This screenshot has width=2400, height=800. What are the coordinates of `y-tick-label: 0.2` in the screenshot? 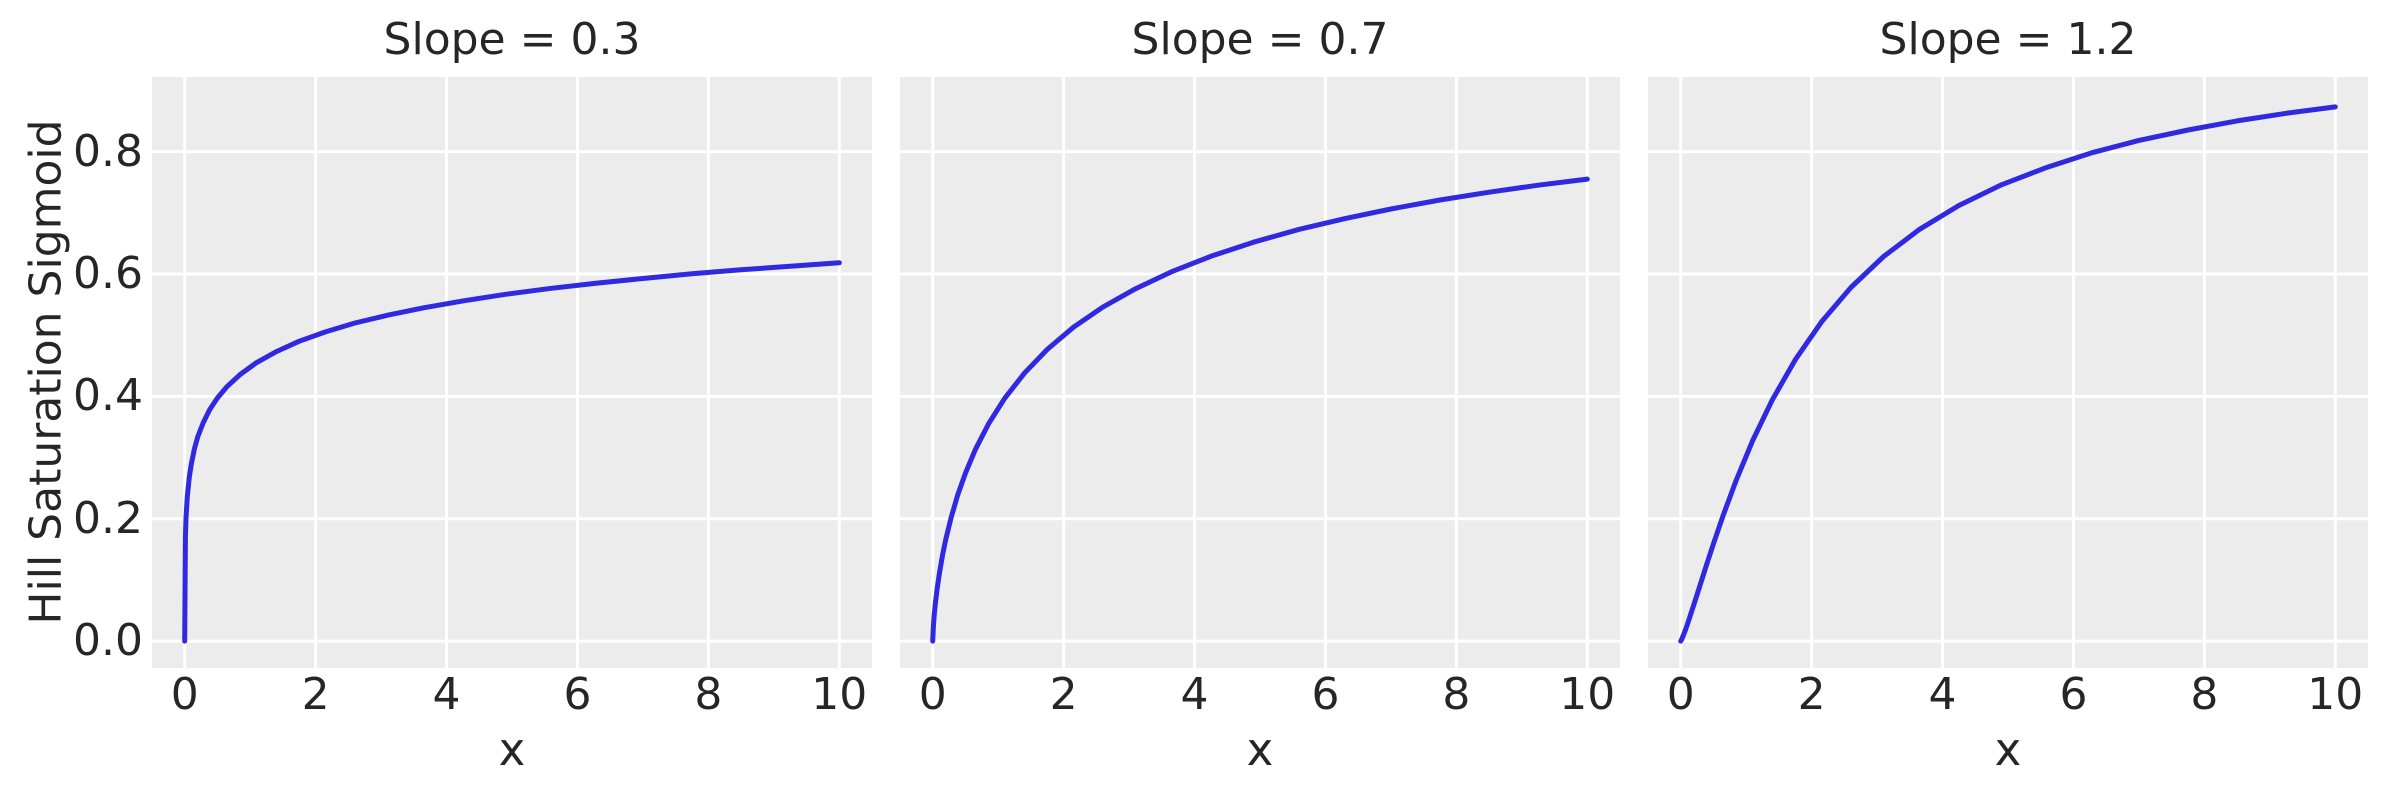 It's located at (108, 518).